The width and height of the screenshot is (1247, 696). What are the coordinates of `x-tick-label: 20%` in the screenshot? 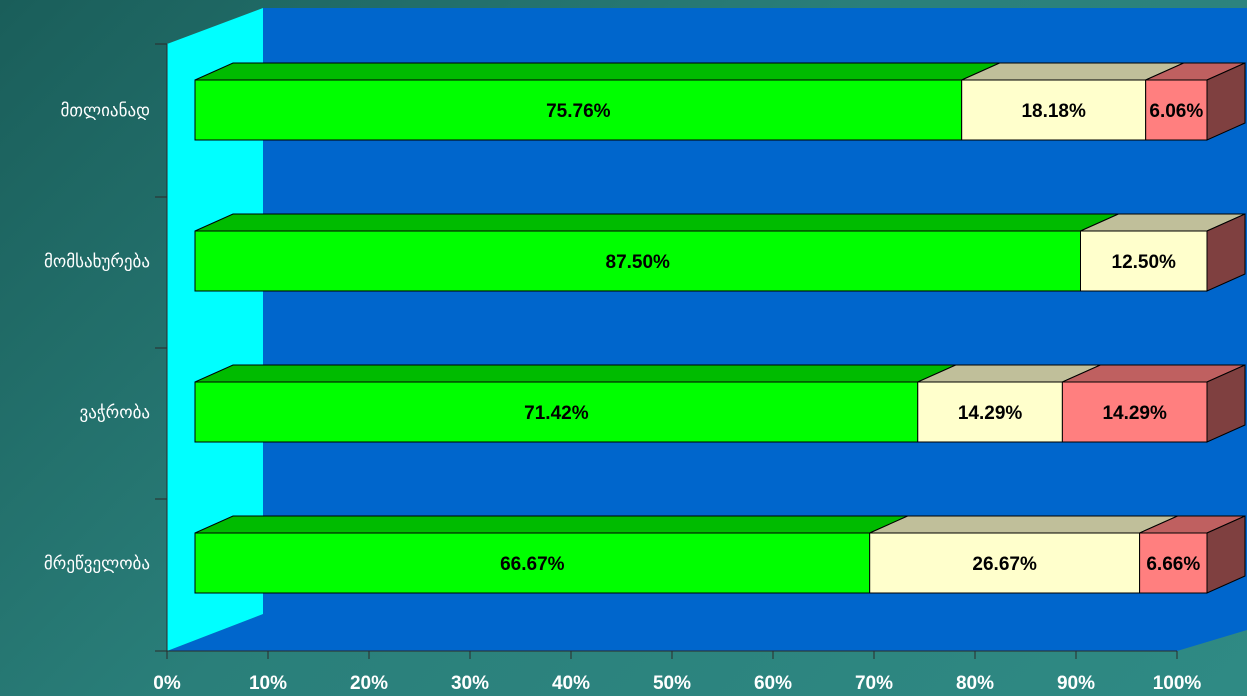 It's located at (369, 683).